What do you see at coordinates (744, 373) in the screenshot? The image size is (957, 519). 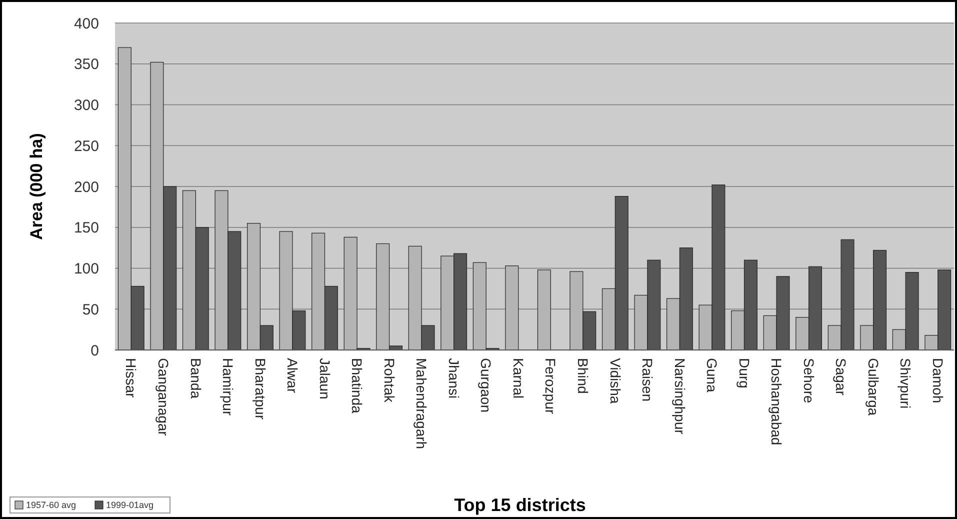 I see `x-tick-label: Durg` at bounding box center [744, 373].